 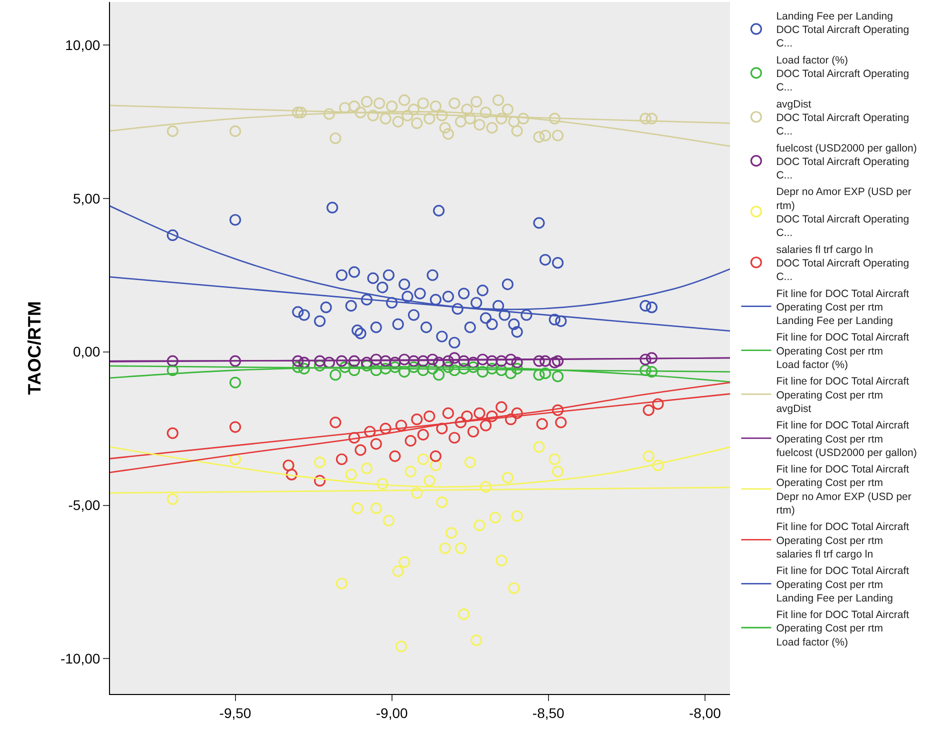 I want to click on y-tick-label: 5,00, so click(x=86, y=198).